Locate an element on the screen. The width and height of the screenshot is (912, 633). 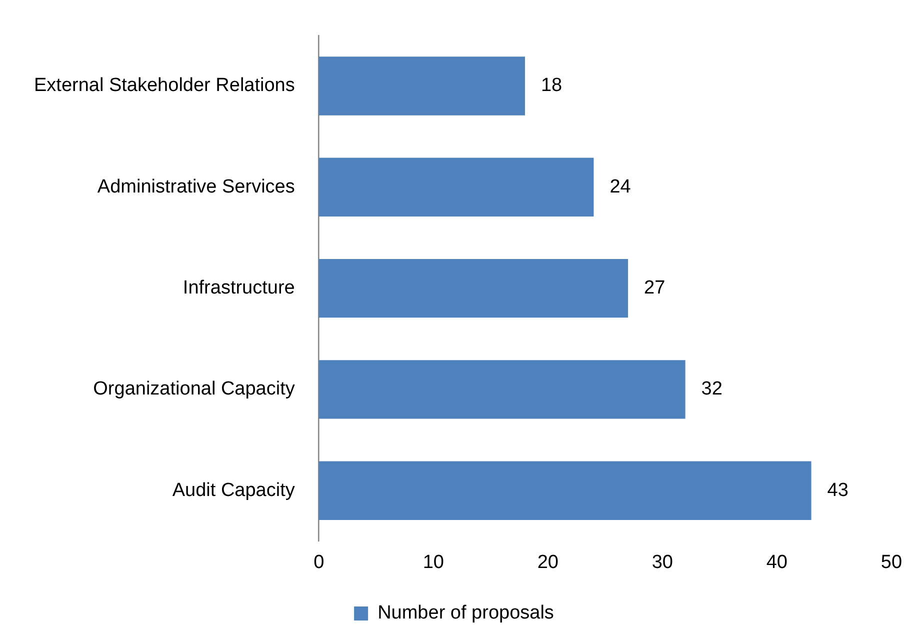
x-tick-label: 30 is located at coordinates (662, 562).